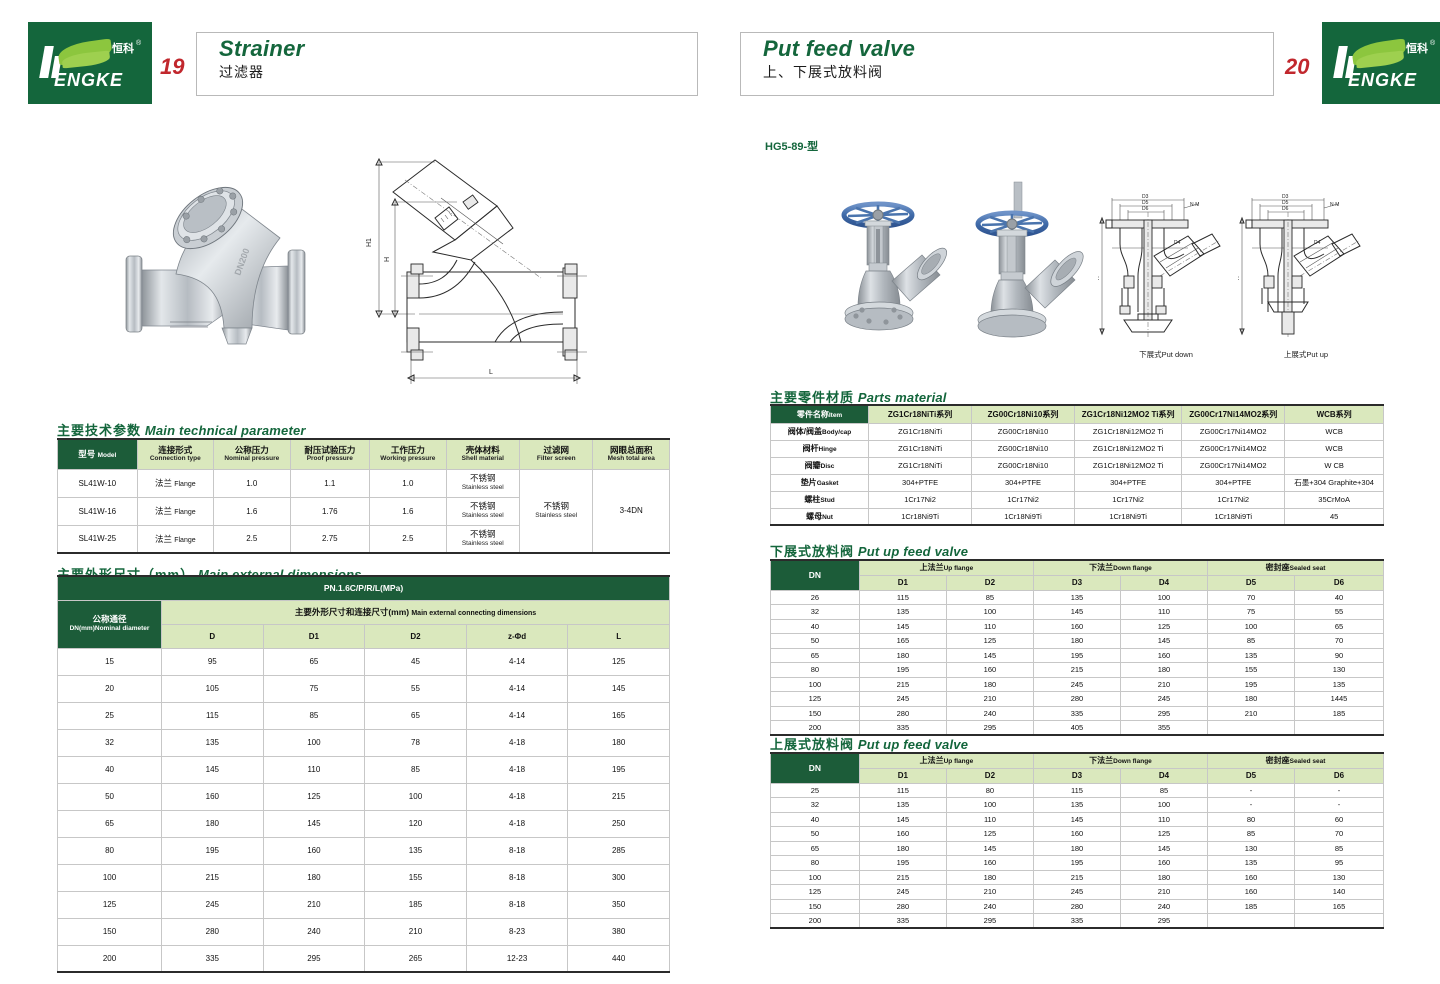 Image resolution: width=1440 pixels, height=984 pixels. Describe the element at coordinates (407, 449) in the screenshot. I see `th-working-pressure-cn: 工作压力` at that location.